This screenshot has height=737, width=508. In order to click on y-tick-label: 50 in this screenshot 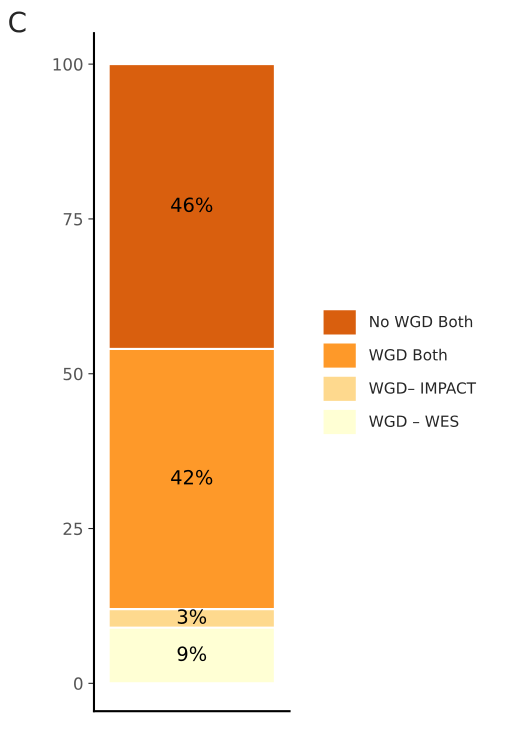, I will do `click(73, 374)`.